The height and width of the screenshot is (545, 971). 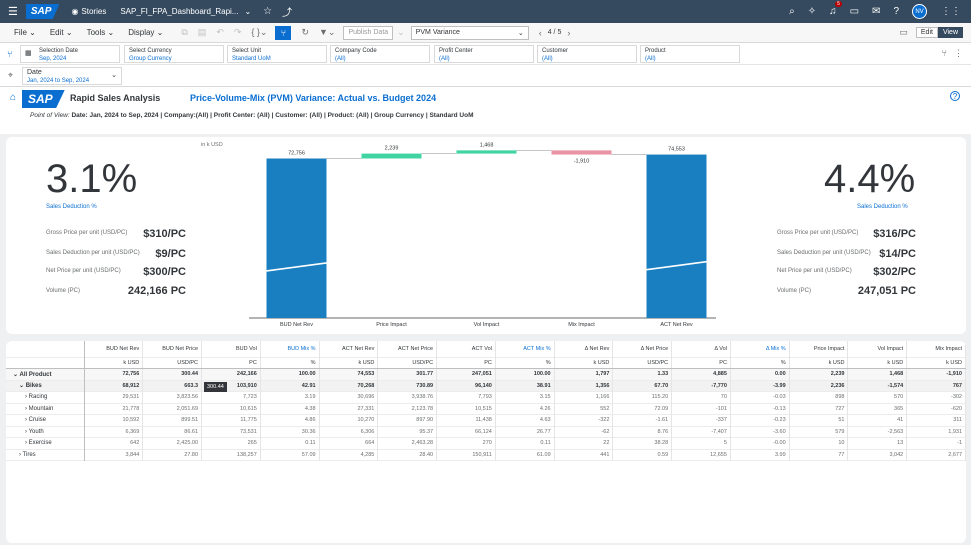 What do you see at coordinates (944, 53) in the screenshot?
I see `filter-settings-icon: ⑂` at bounding box center [944, 53].